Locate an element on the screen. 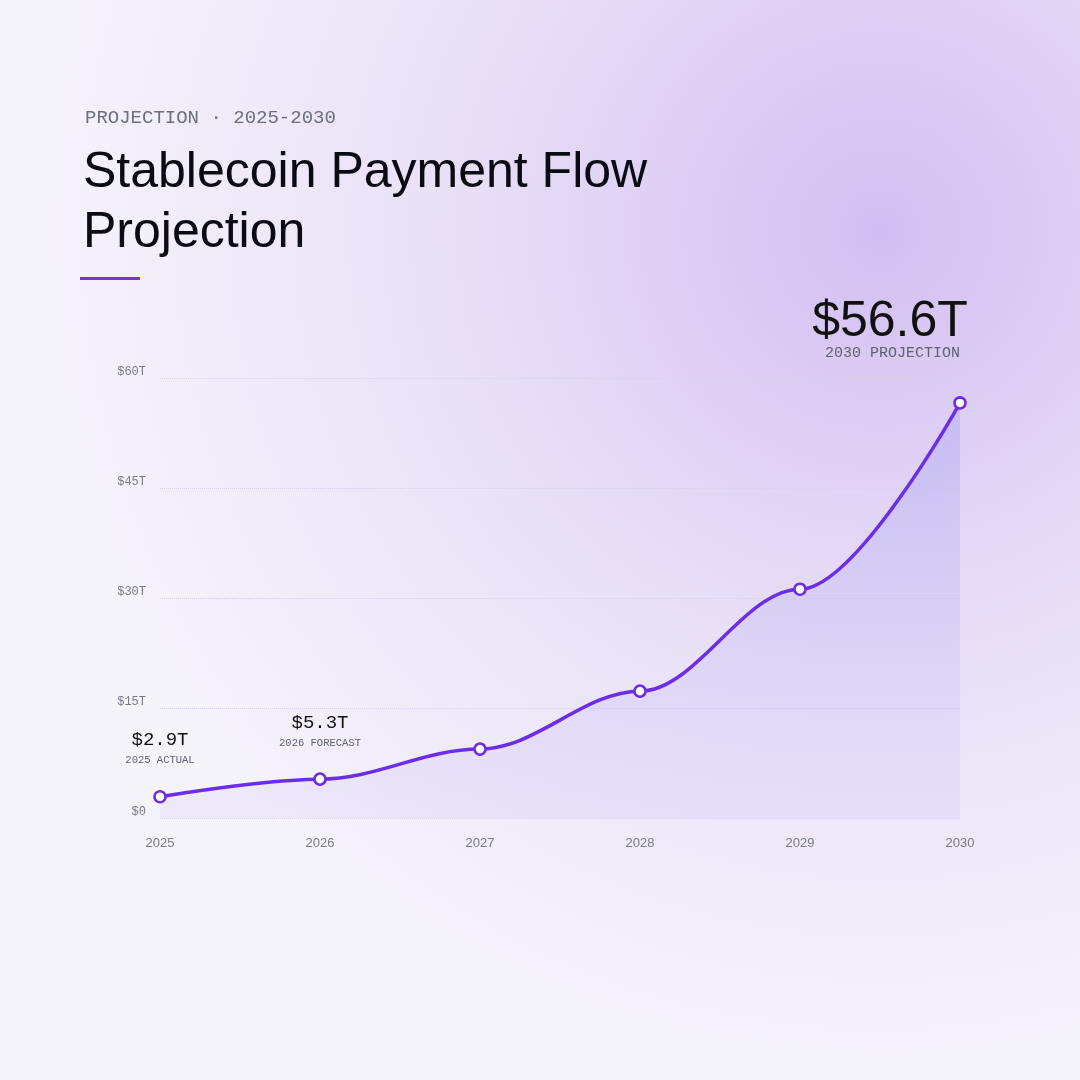 The height and width of the screenshot is (1080, 1080). y-tick-label: $45T is located at coordinates (131, 482).